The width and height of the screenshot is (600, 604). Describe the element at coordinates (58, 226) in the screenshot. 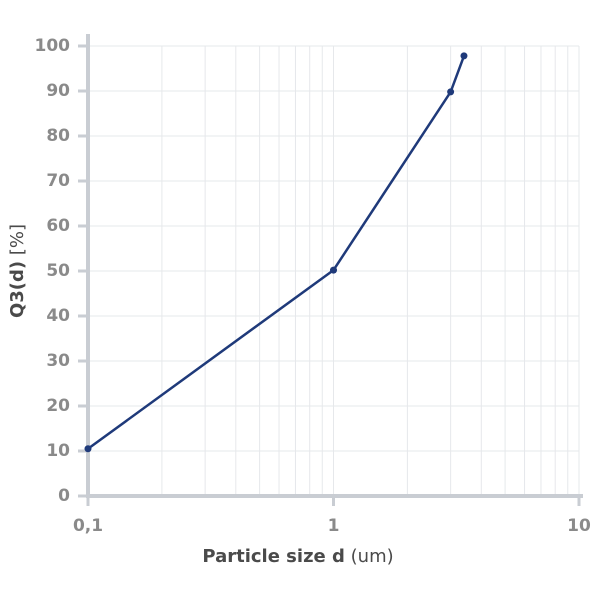

I see `y-tick-label: 60` at that location.